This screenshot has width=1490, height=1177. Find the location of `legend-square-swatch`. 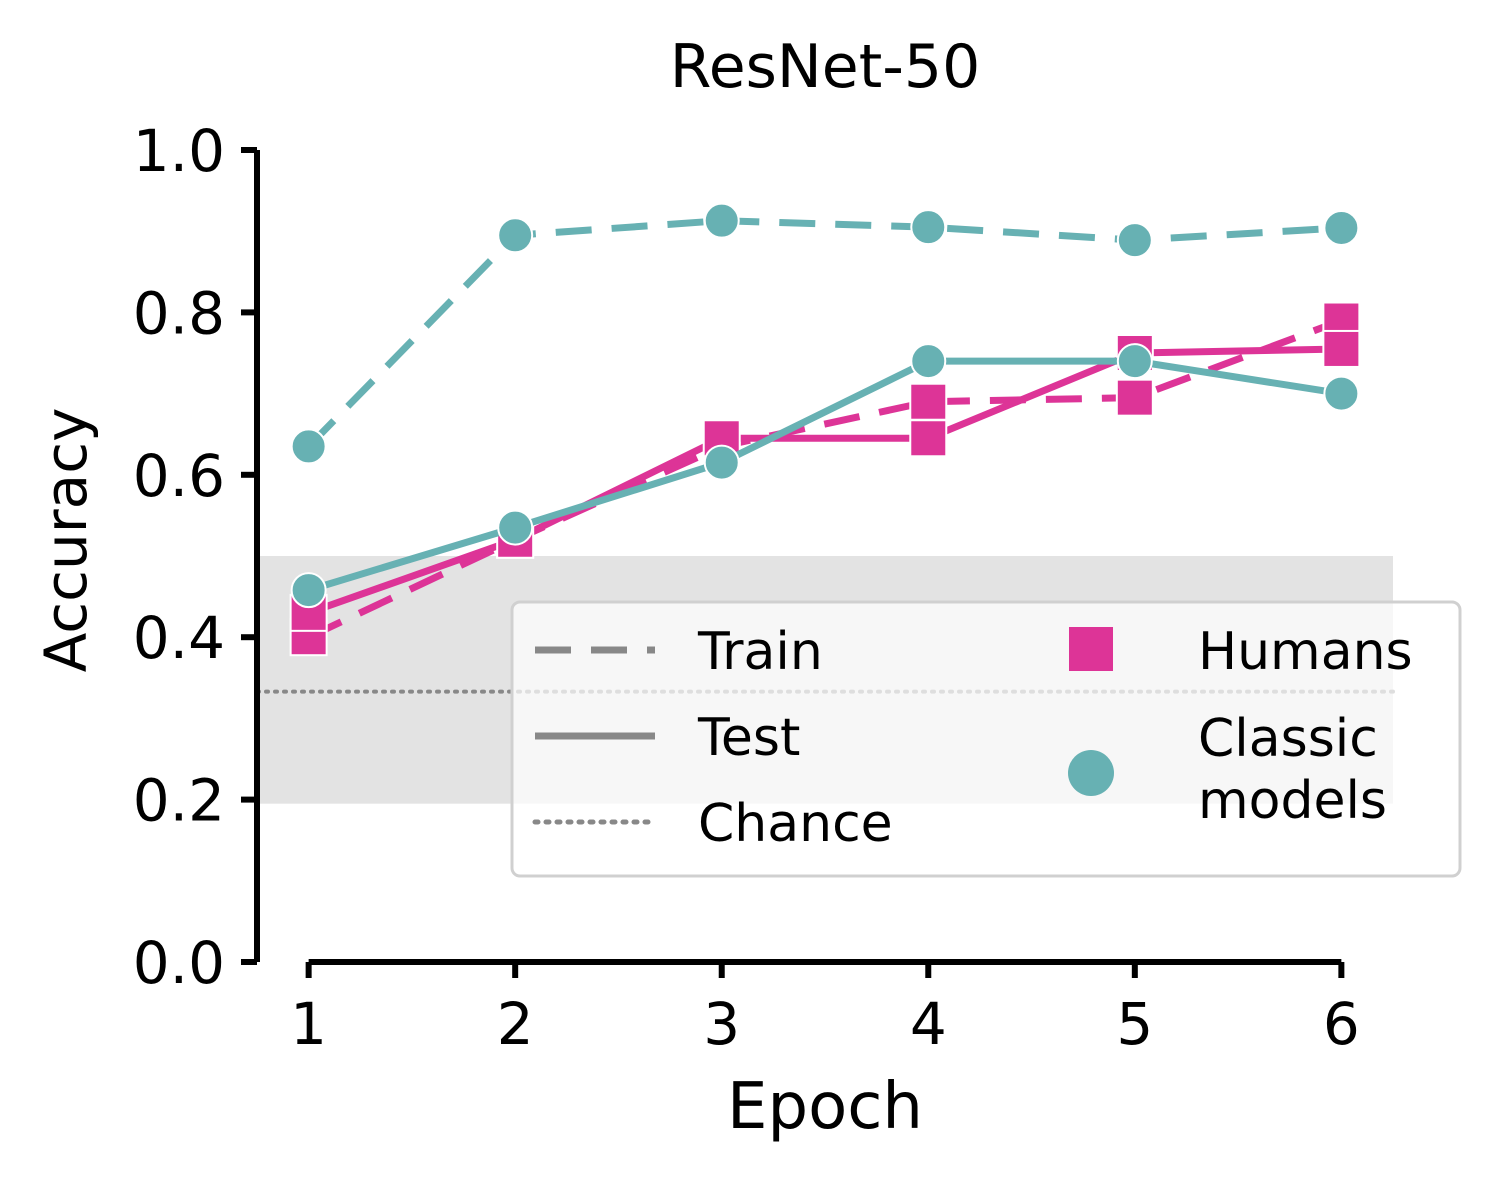

legend-square-swatch is located at coordinates (1091, 649).